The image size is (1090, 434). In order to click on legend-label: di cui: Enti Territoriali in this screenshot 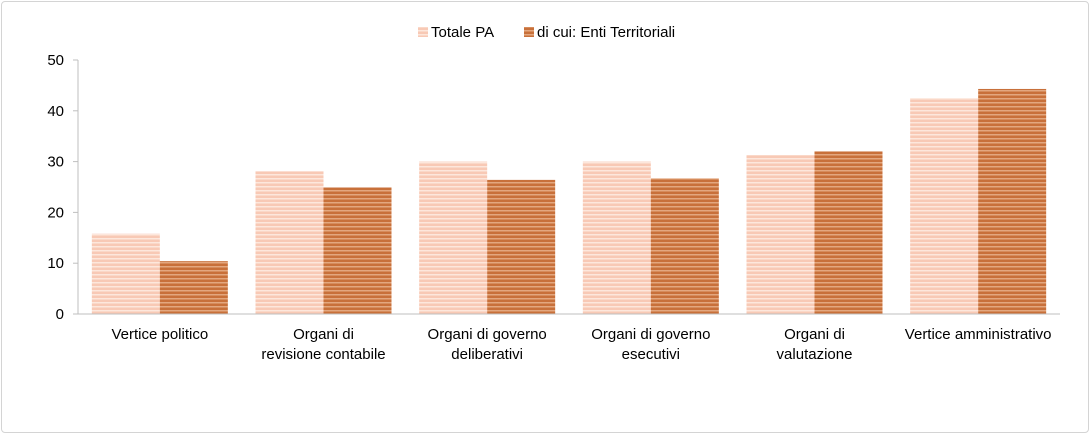, I will do `click(606, 32)`.